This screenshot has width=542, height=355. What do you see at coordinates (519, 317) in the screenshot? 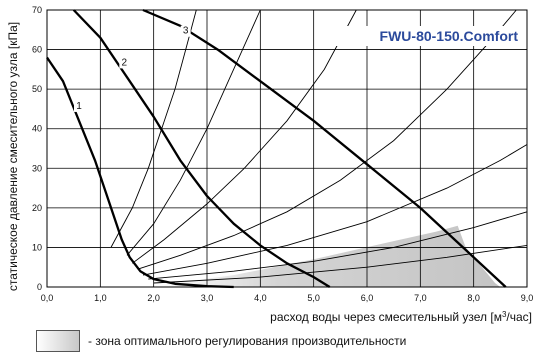
I see `x-axis-title-end: /час]` at bounding box center [519, 317].